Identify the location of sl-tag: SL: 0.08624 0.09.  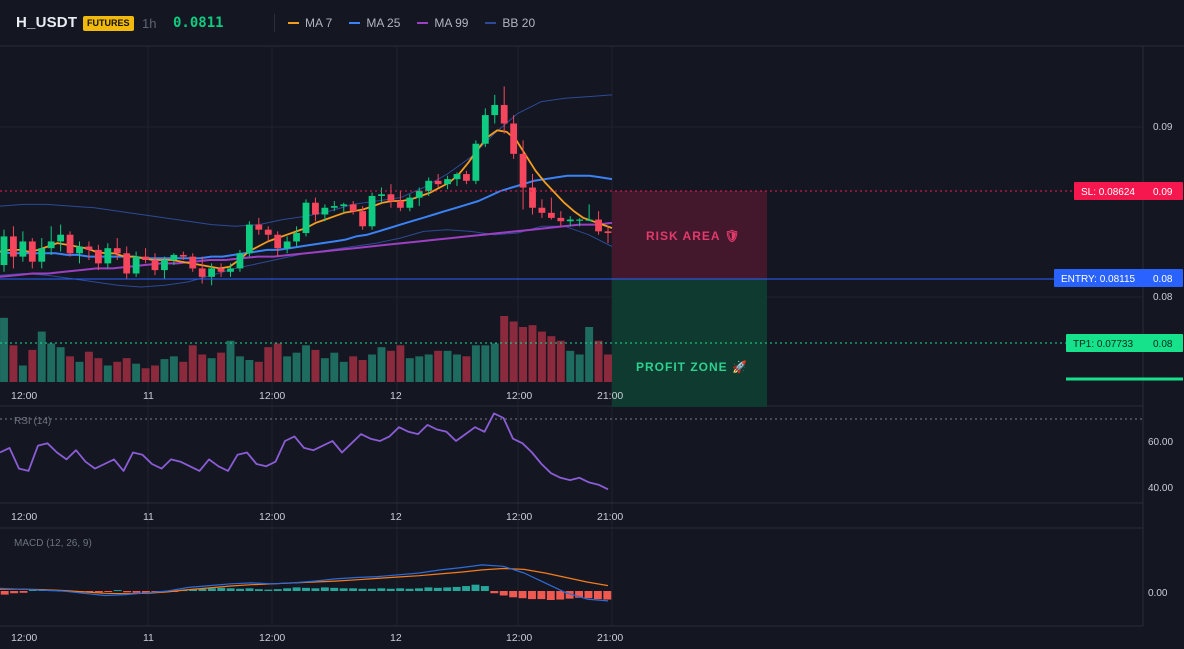
(1128, 191).